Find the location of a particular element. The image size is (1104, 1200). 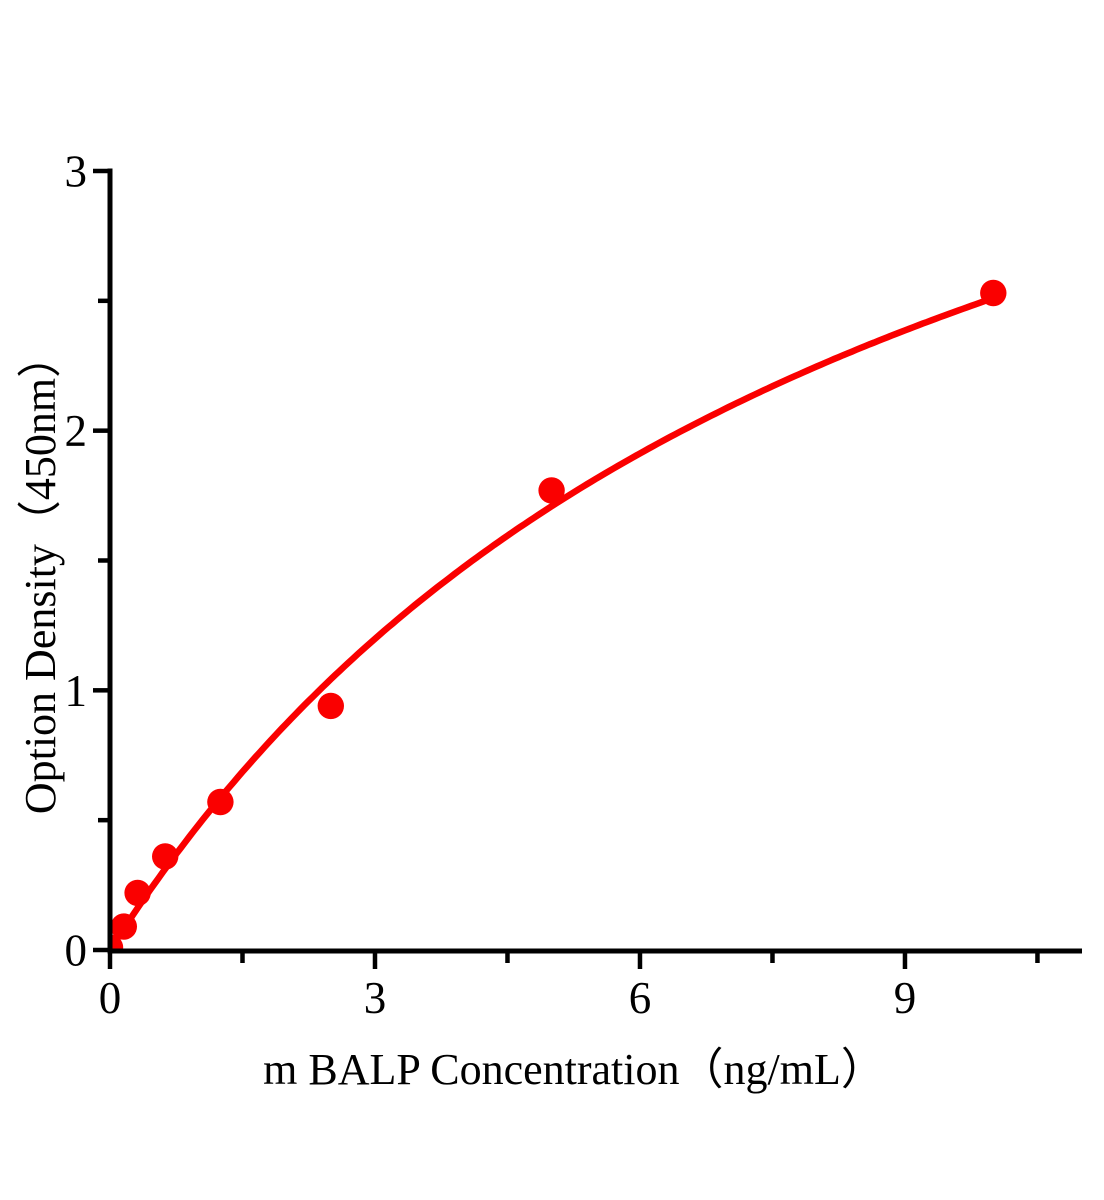

x-axis-title: m BALP Concentration（ng/mL） is located at coordinates (574, 1069).